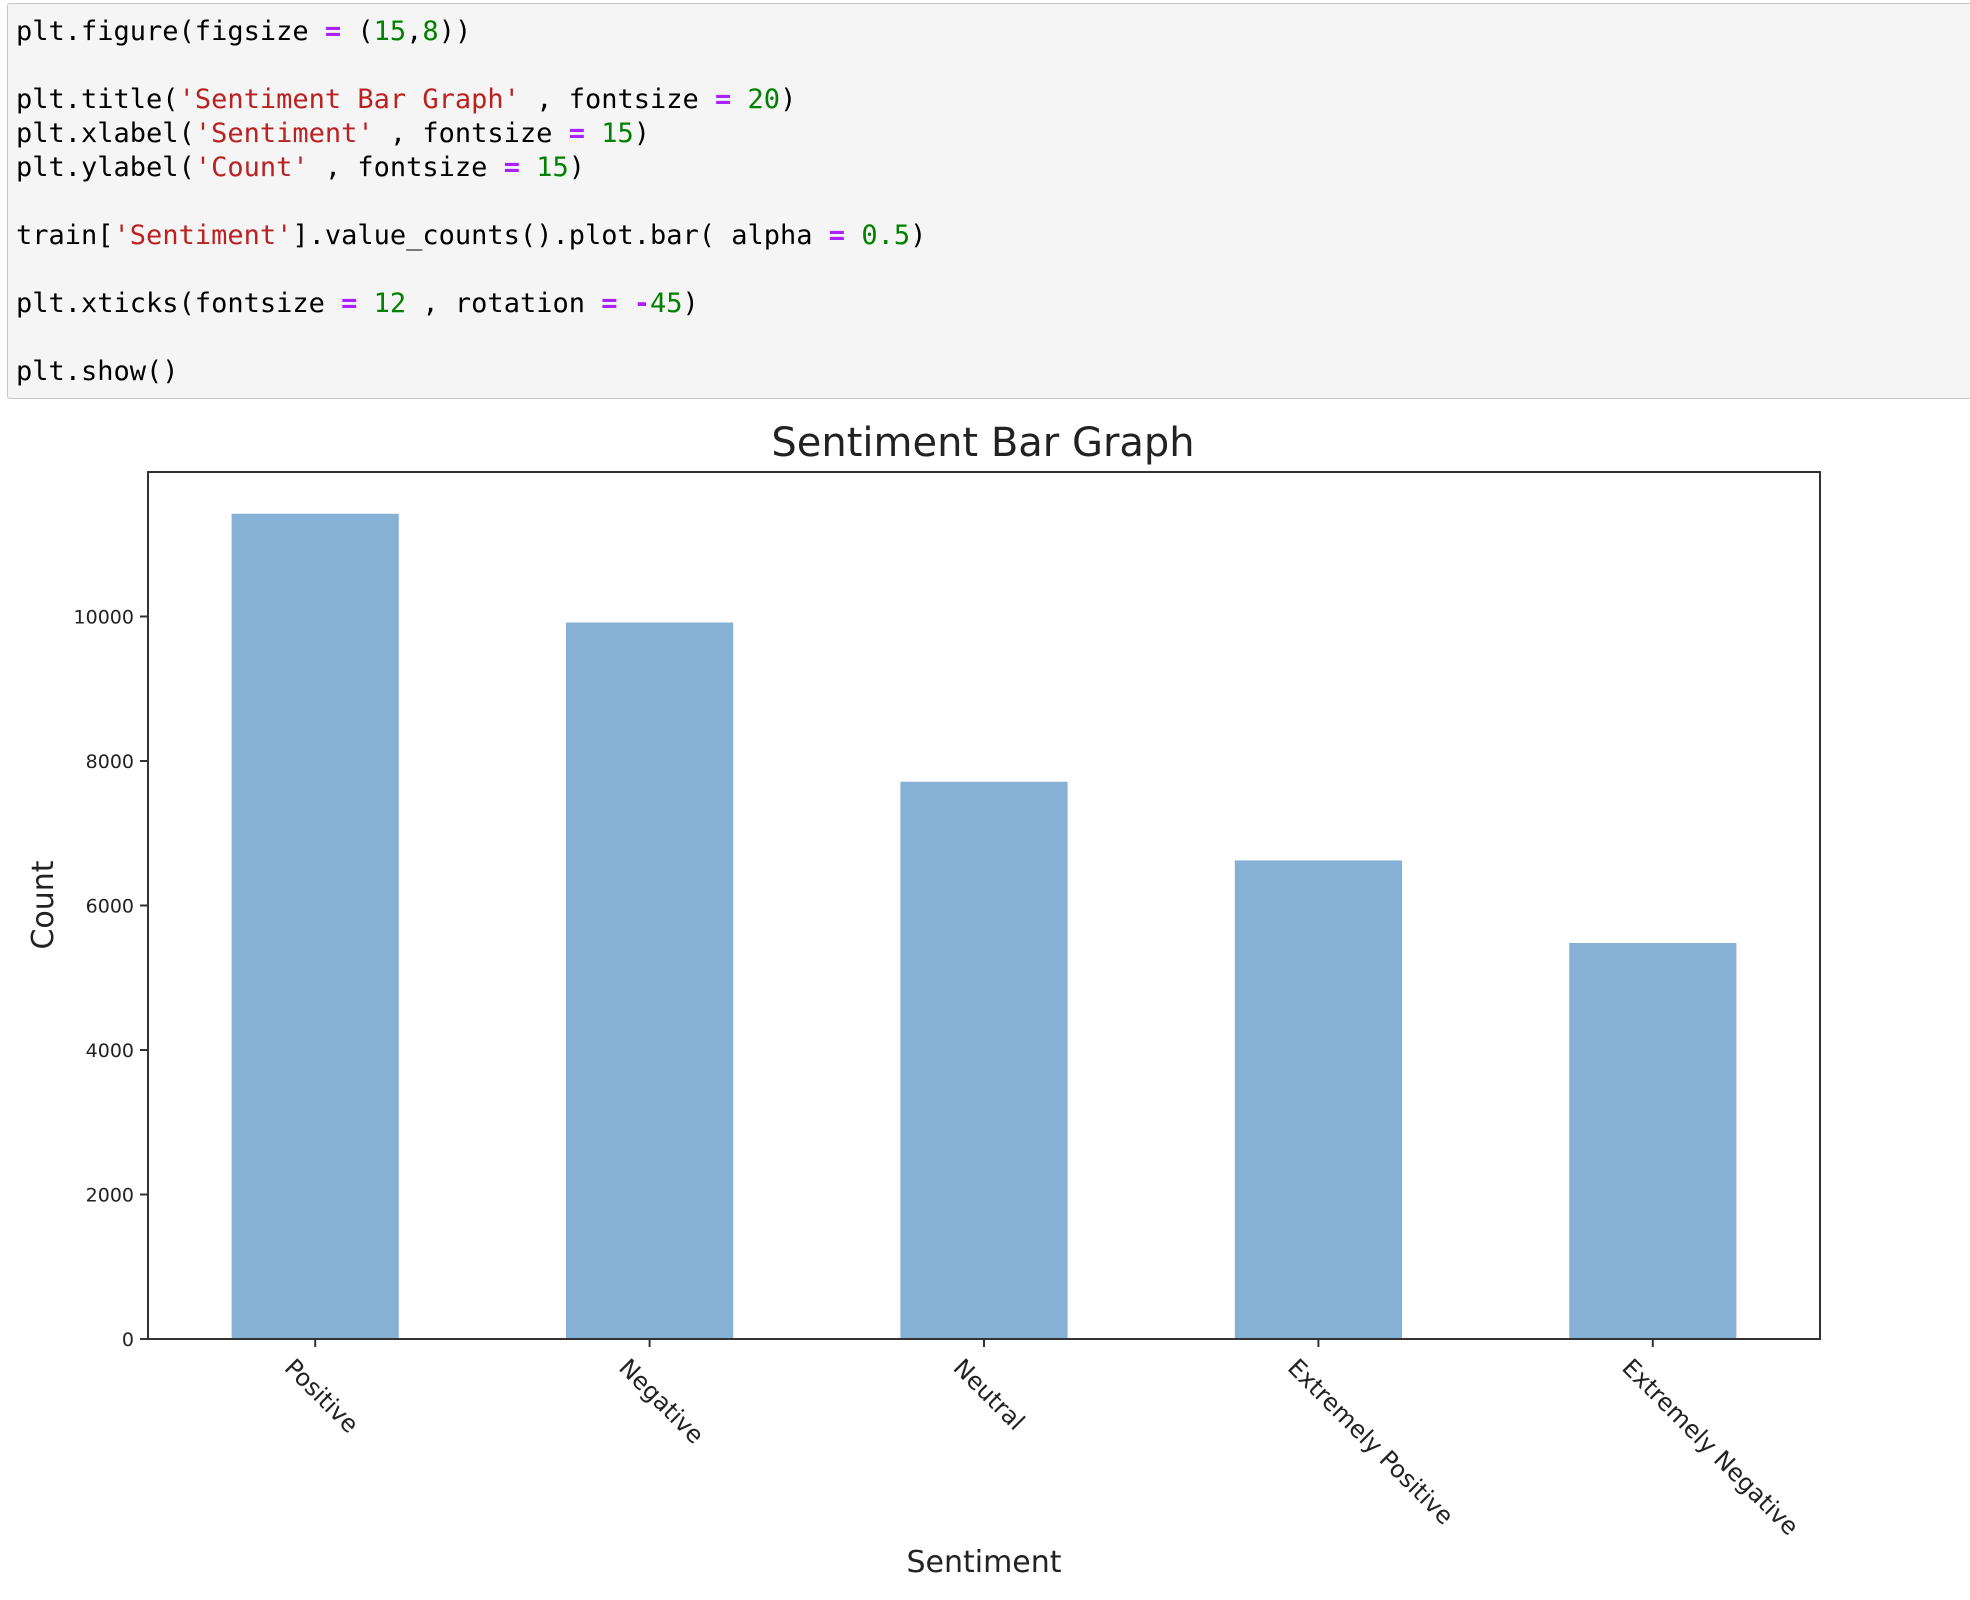 Image resolution: width=1970 pixels, height=1600 pixels. I want to click on x-axis-label: Sentiment, so click(983, 1562).